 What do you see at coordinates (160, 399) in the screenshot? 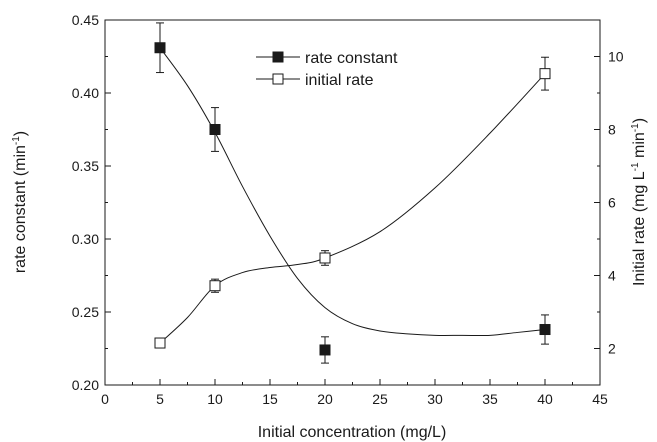
I see `x-tick-label: 5` at bounding box center [160, 399].